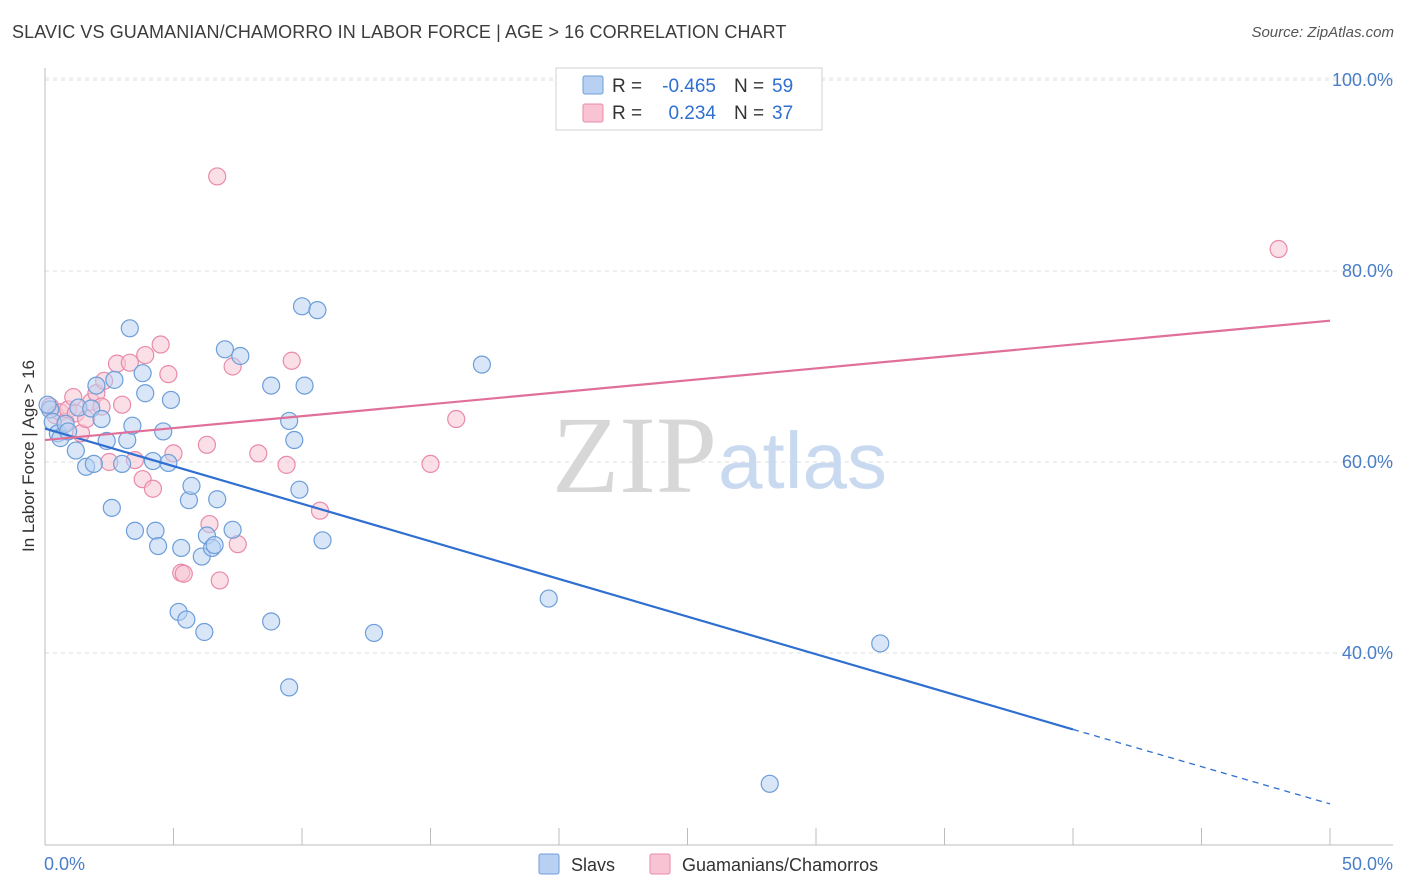 The image size is (1406, 892). I want to click on legend-swatch-slavs, so click(593, 85).